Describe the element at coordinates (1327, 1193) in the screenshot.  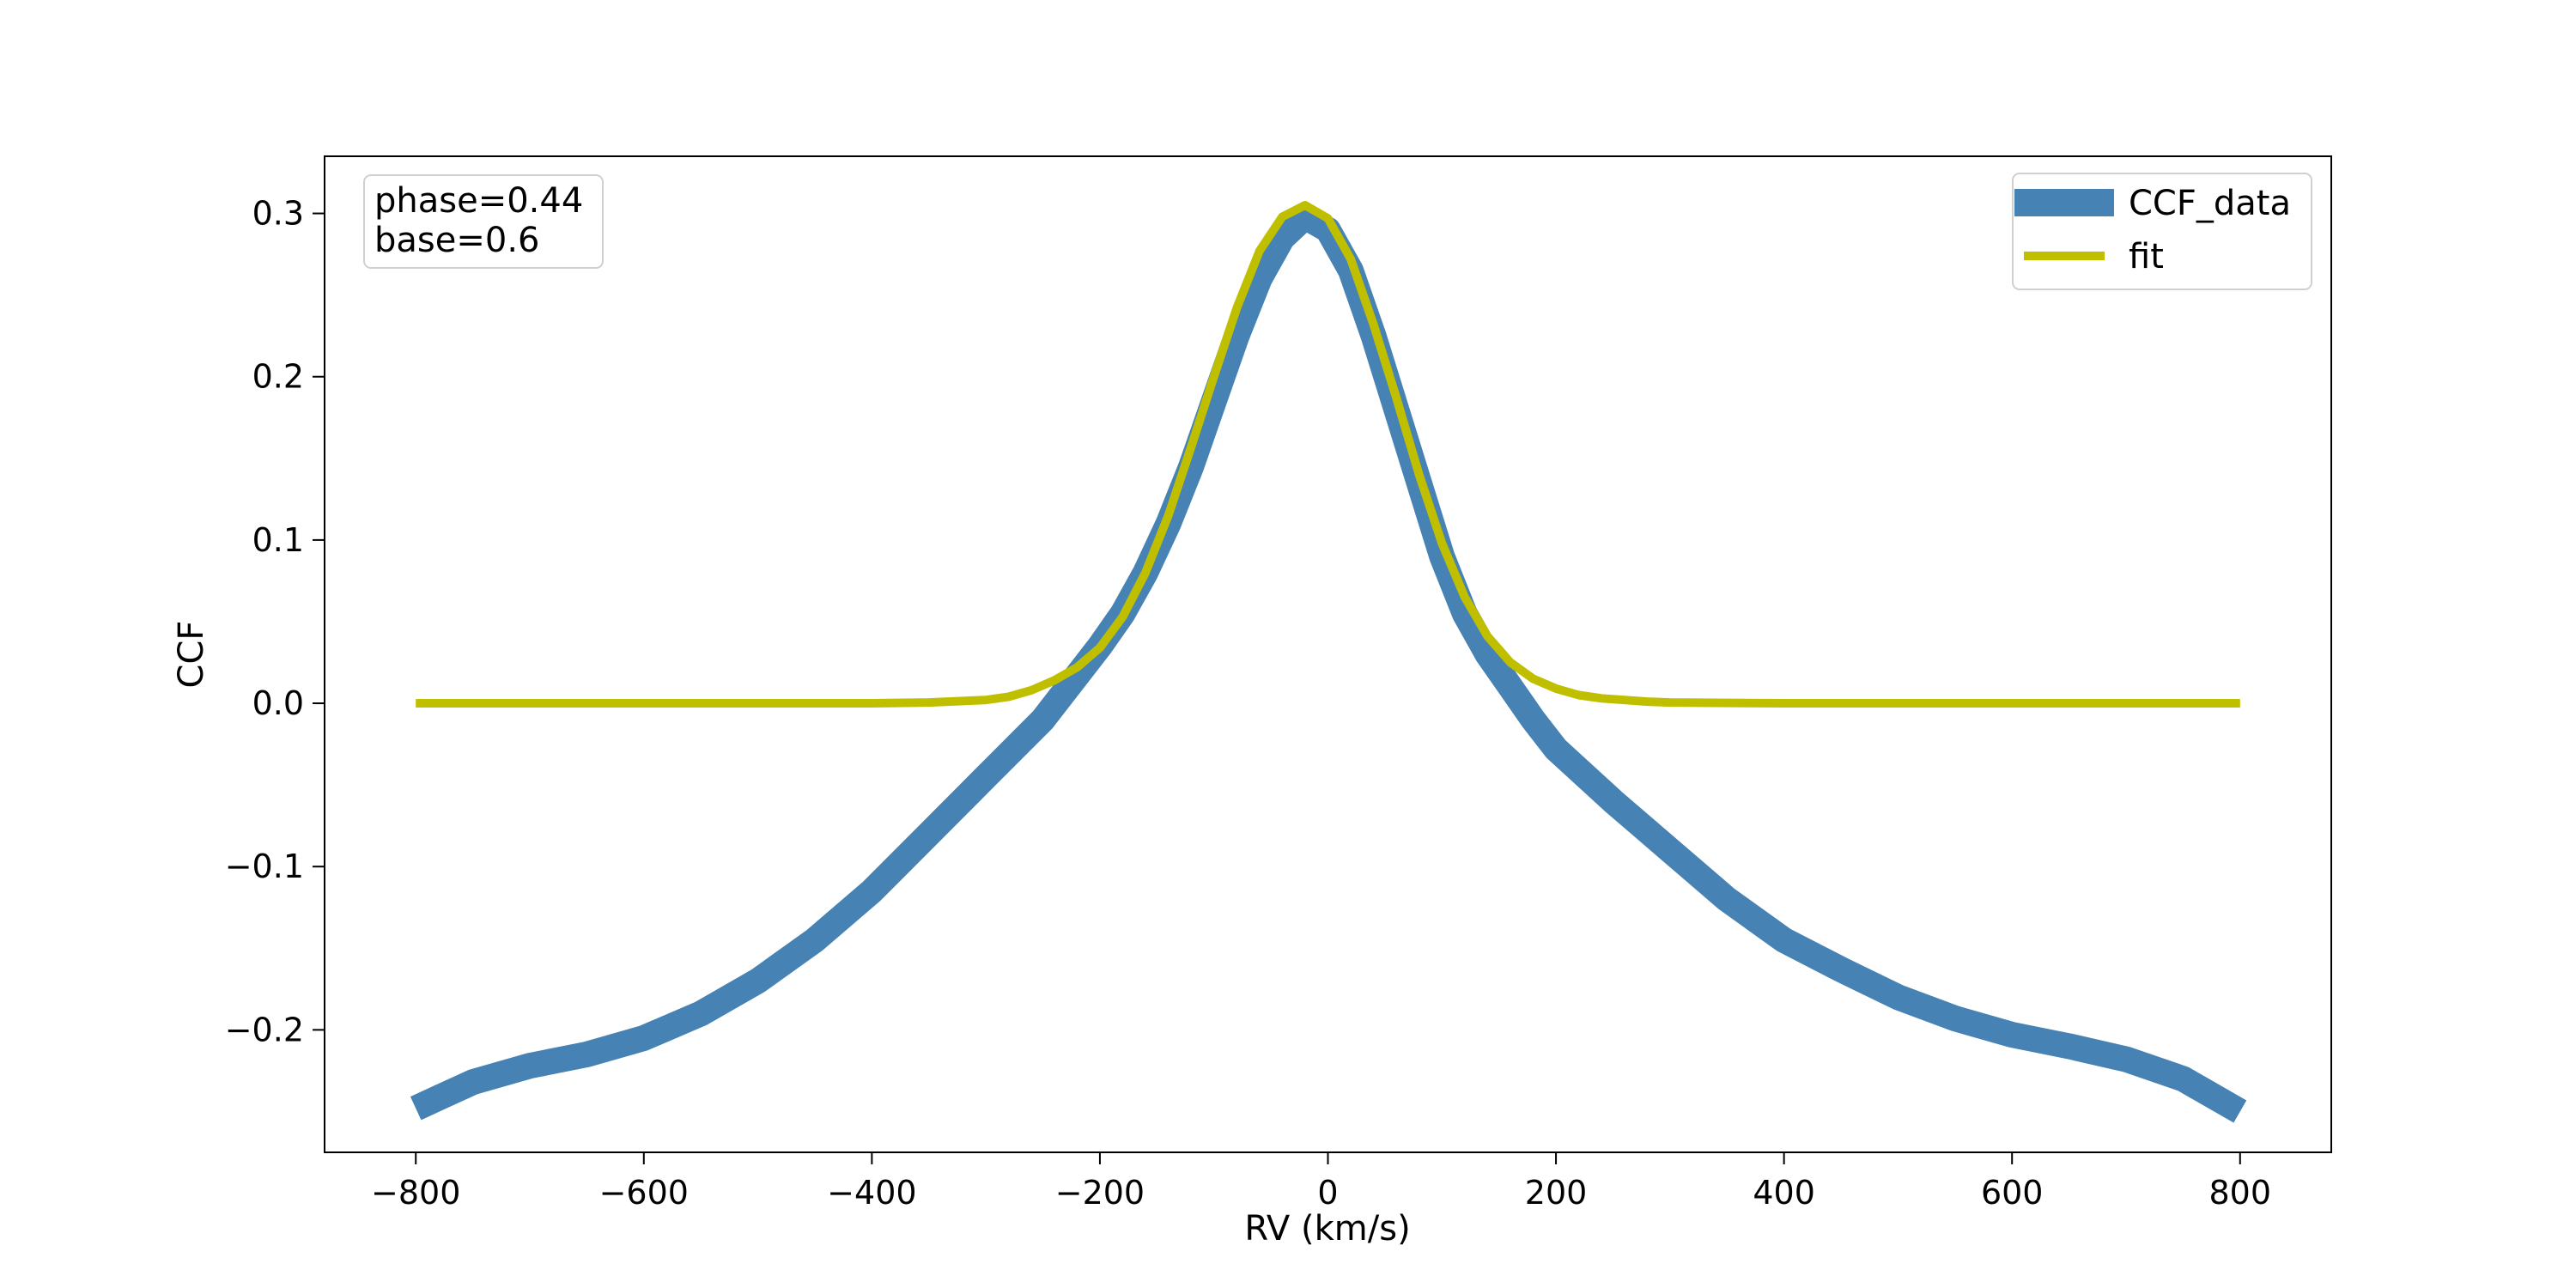
I see `x-tick-label: 0` at that location.